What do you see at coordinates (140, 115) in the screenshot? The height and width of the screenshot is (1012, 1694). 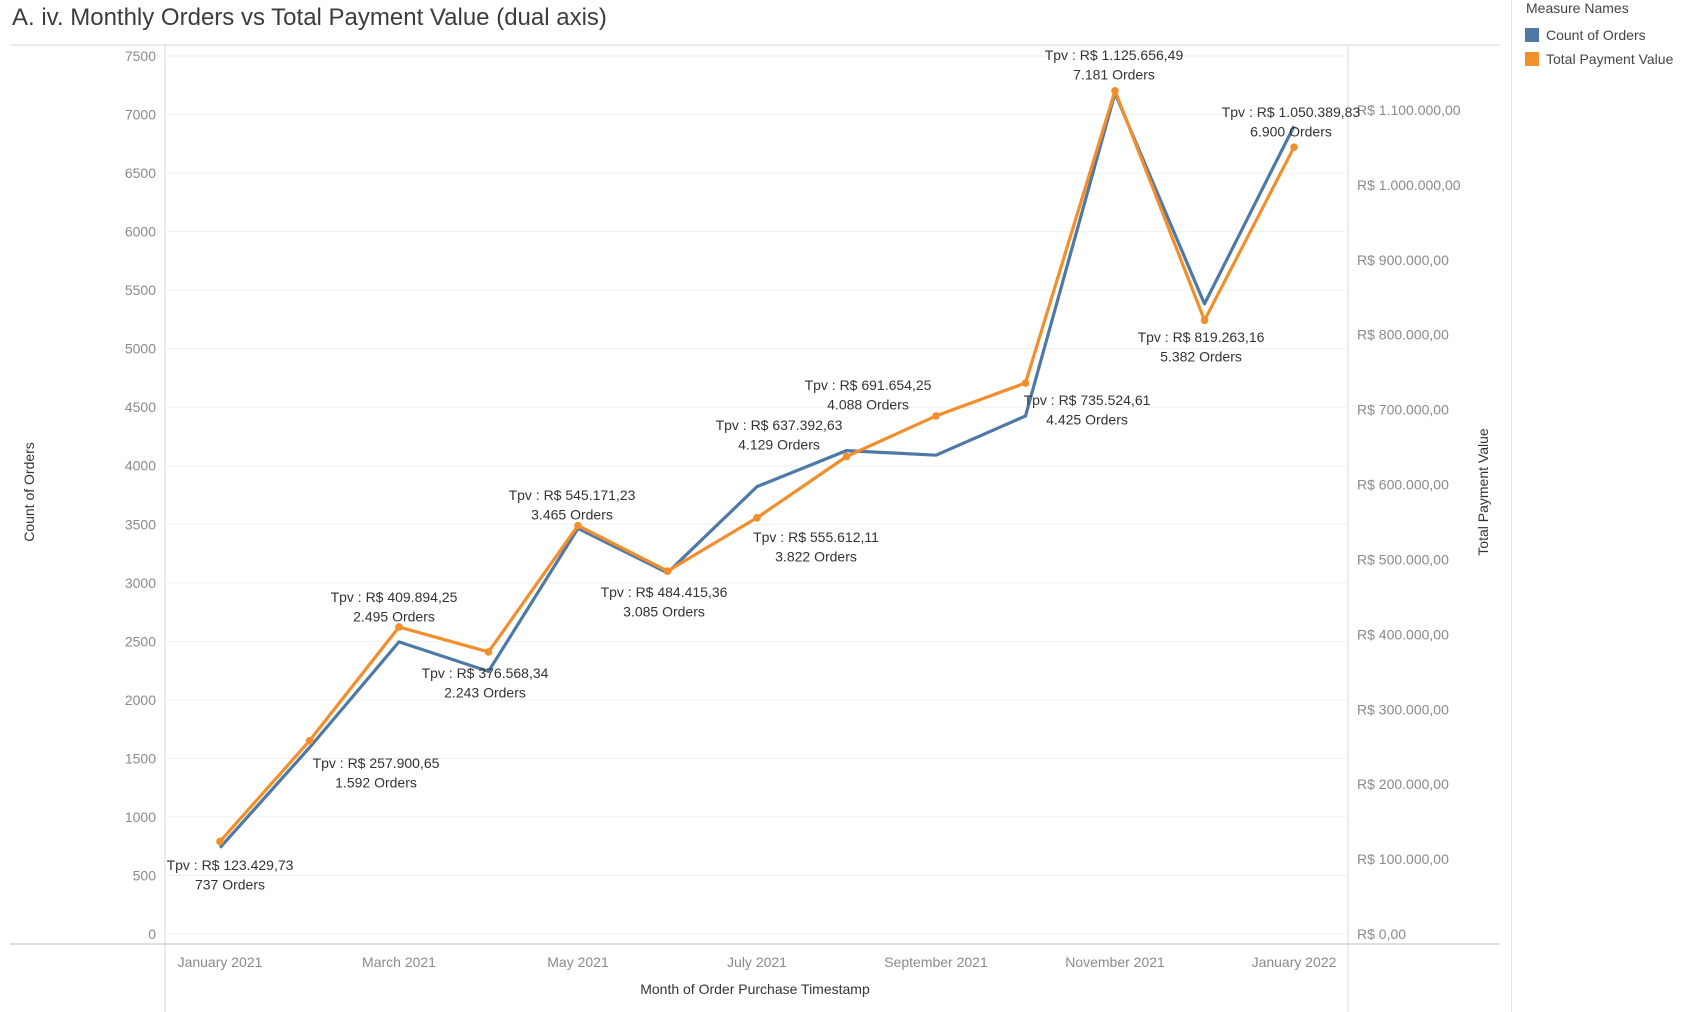 I see `y-tick-label: 7000` at bounding box center [140, 115].